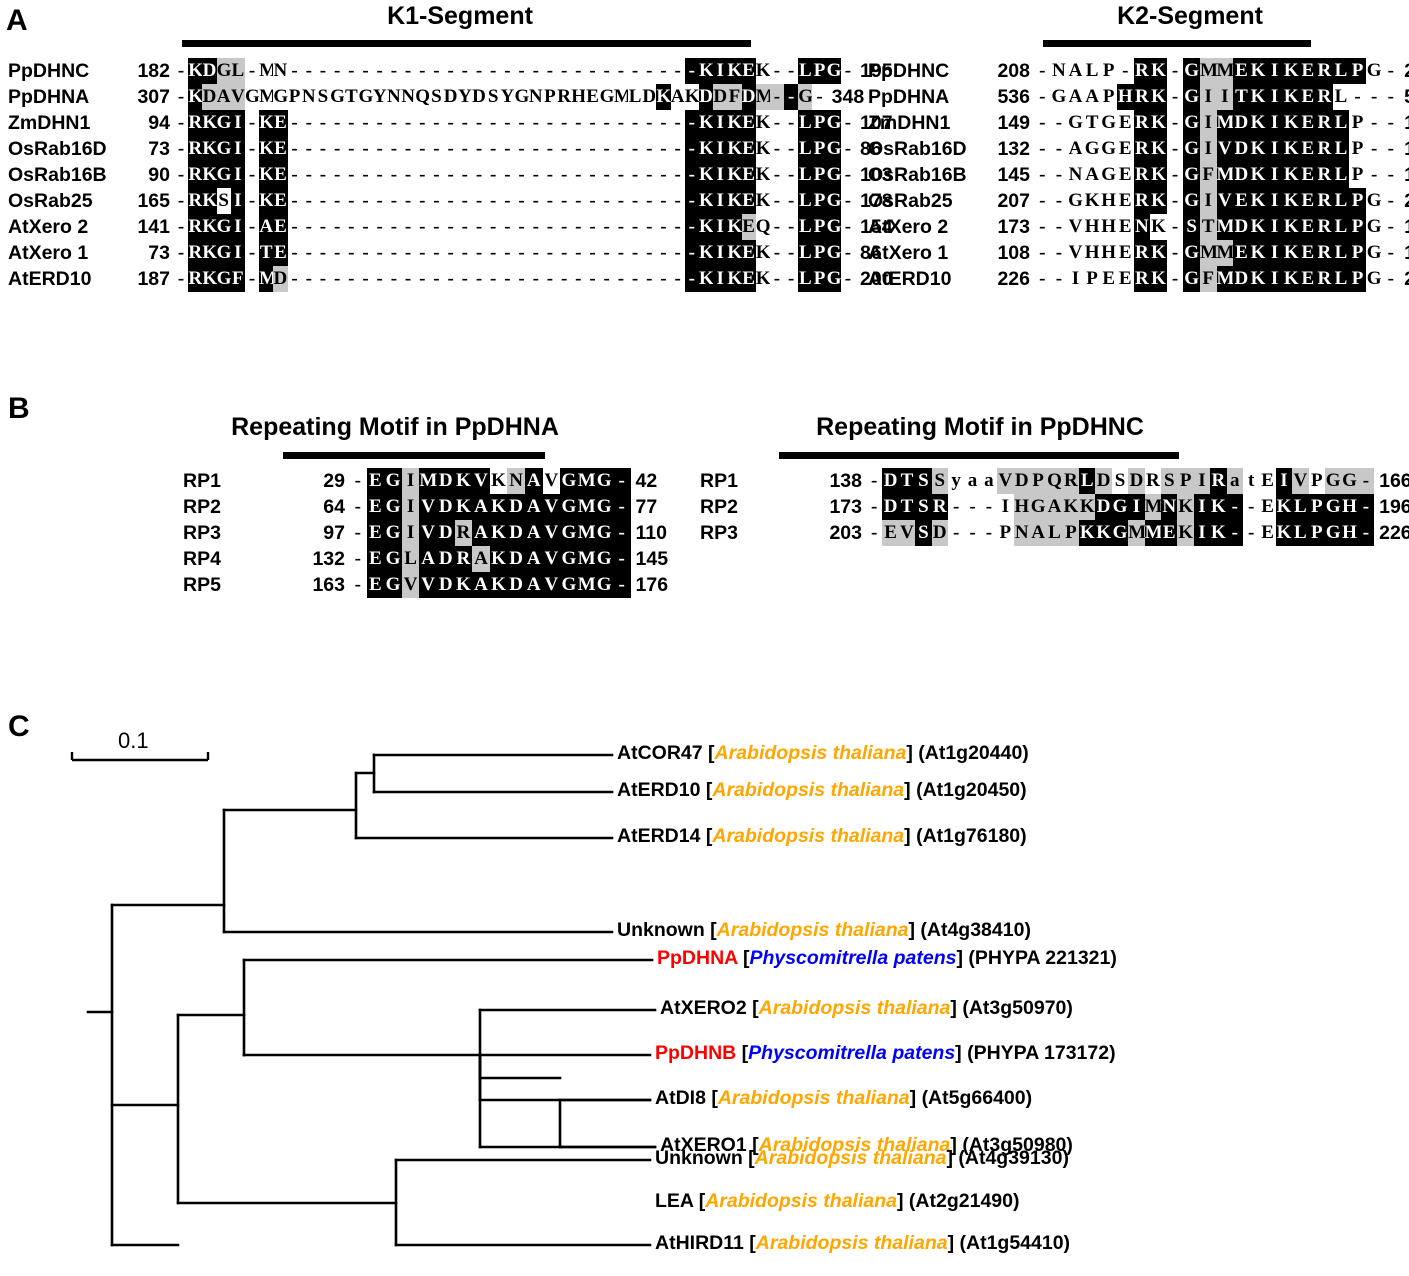 This screenshot has width=1409, height=1276. Describe the element at coordinates (677, 1201) in the screenshot. I see `tree-leaf-gene: LEA` at that location.